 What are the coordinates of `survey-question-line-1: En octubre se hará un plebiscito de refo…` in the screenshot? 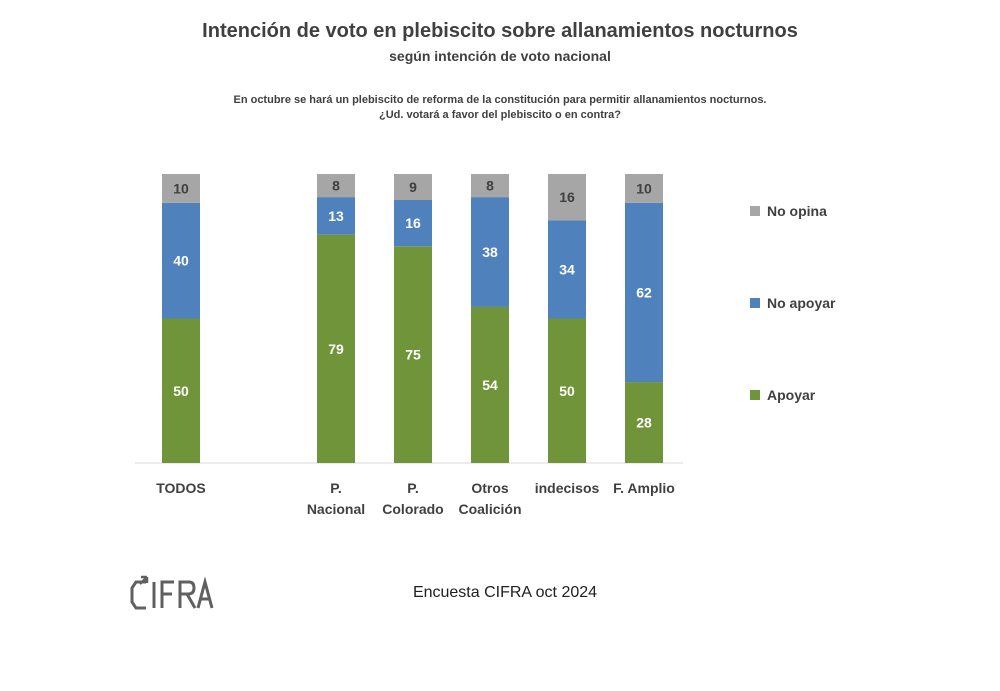 It's located at (500, 100).